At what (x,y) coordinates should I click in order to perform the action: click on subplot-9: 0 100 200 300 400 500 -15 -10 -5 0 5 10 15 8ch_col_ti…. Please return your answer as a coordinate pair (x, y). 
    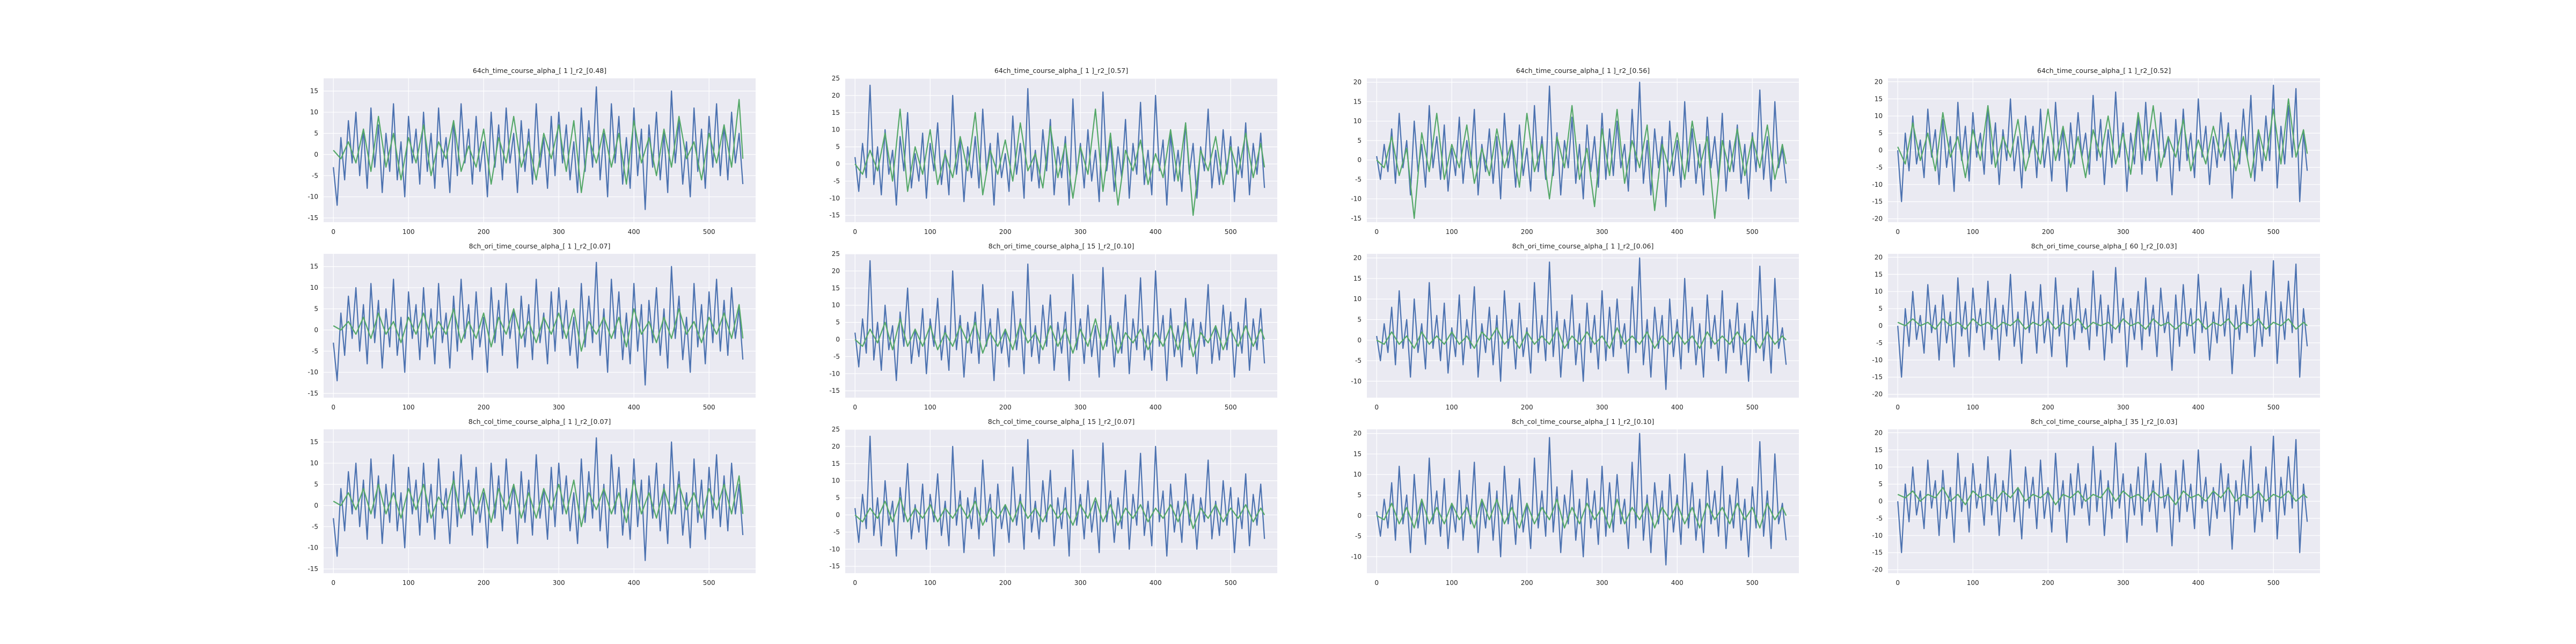
    Looking at the image, I should click on (532, 502).